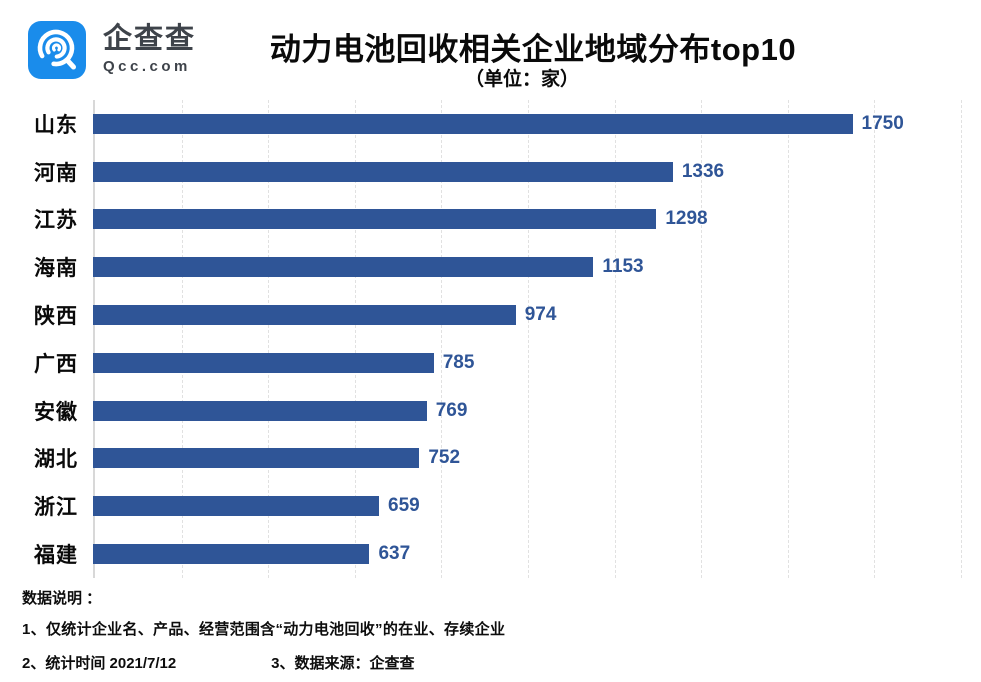 The width and height of the screenshot is (981, 682). What do you see at coordinates (686, 219) in the screenshot?
I see `value-label: 1298` at bounding box center [686, 219].